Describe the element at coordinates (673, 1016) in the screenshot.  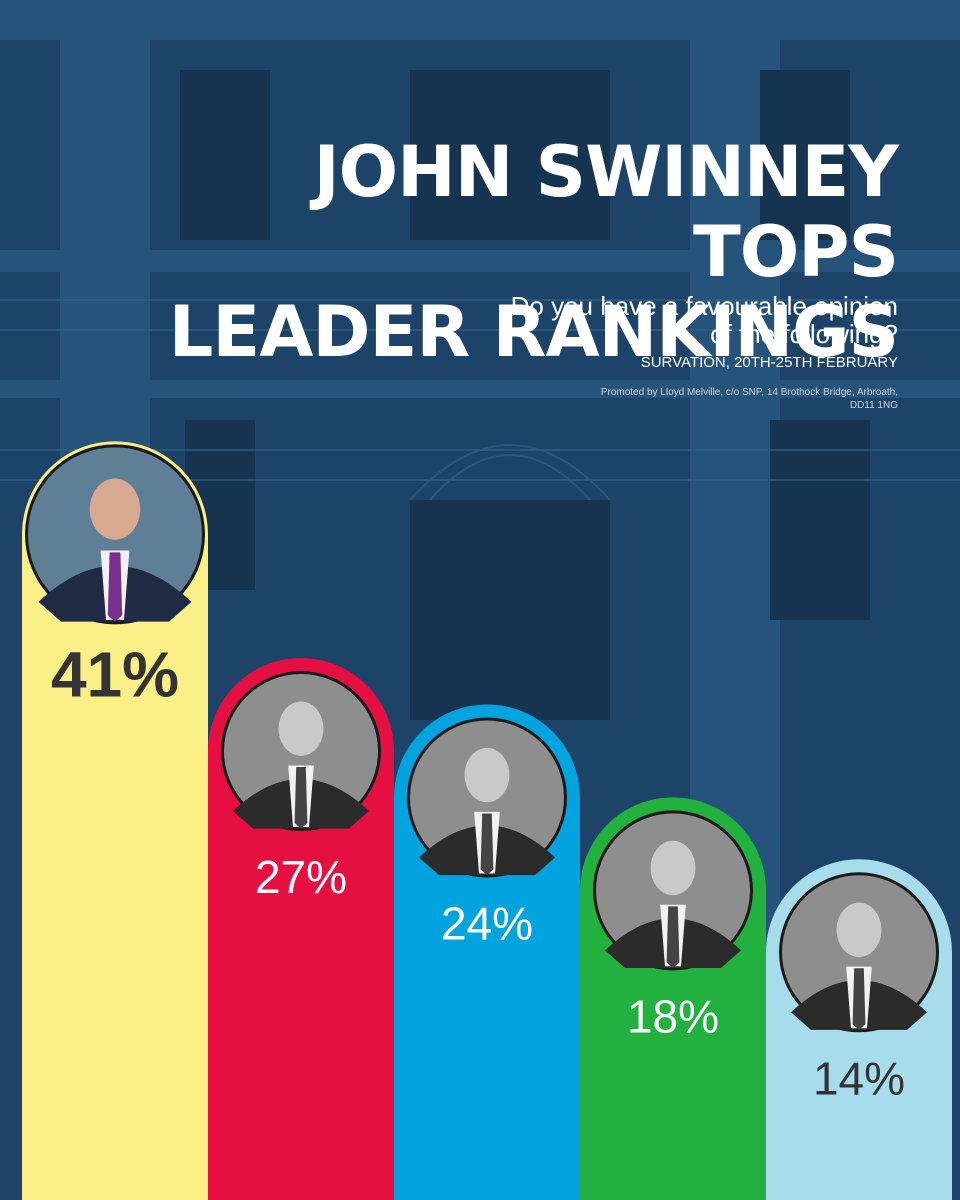
I see `value-label-4: 18%` at that location.